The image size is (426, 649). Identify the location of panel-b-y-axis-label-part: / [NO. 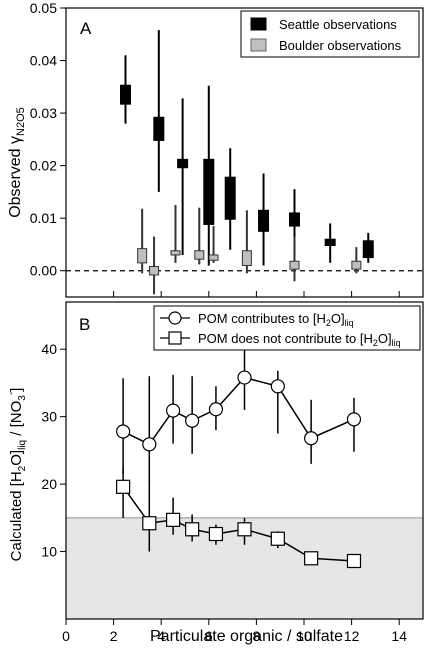
(16, 420).